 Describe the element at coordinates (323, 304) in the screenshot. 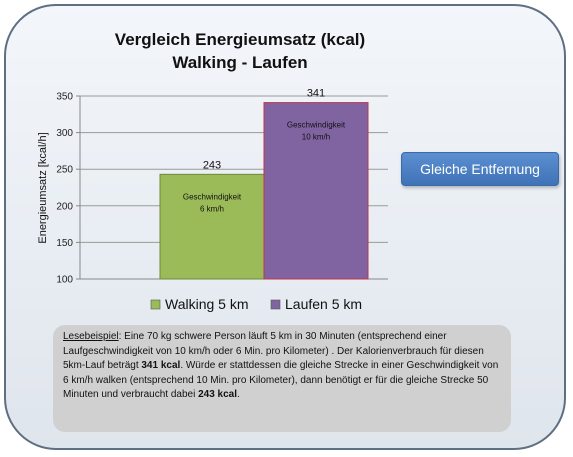

I see `legend-label-laufen: Laufen 5 km` at that location.